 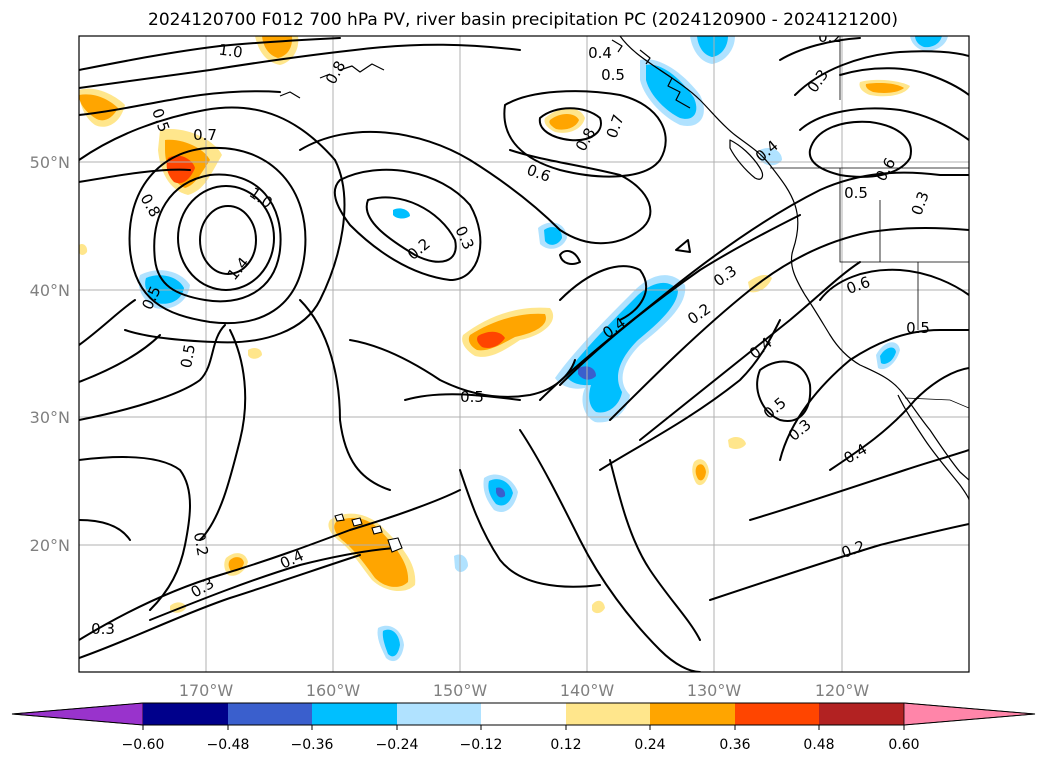 I want to click on contour-label: 1.0, so click(x=231, y=50).